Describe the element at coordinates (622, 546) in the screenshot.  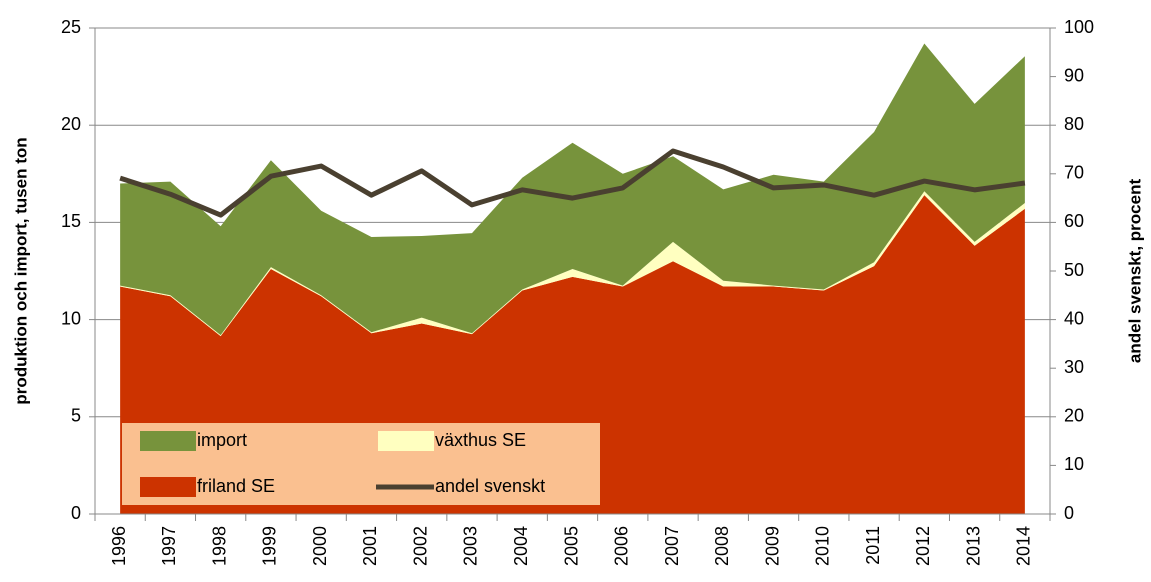
I see `x-tick-label: 2006` at that location.